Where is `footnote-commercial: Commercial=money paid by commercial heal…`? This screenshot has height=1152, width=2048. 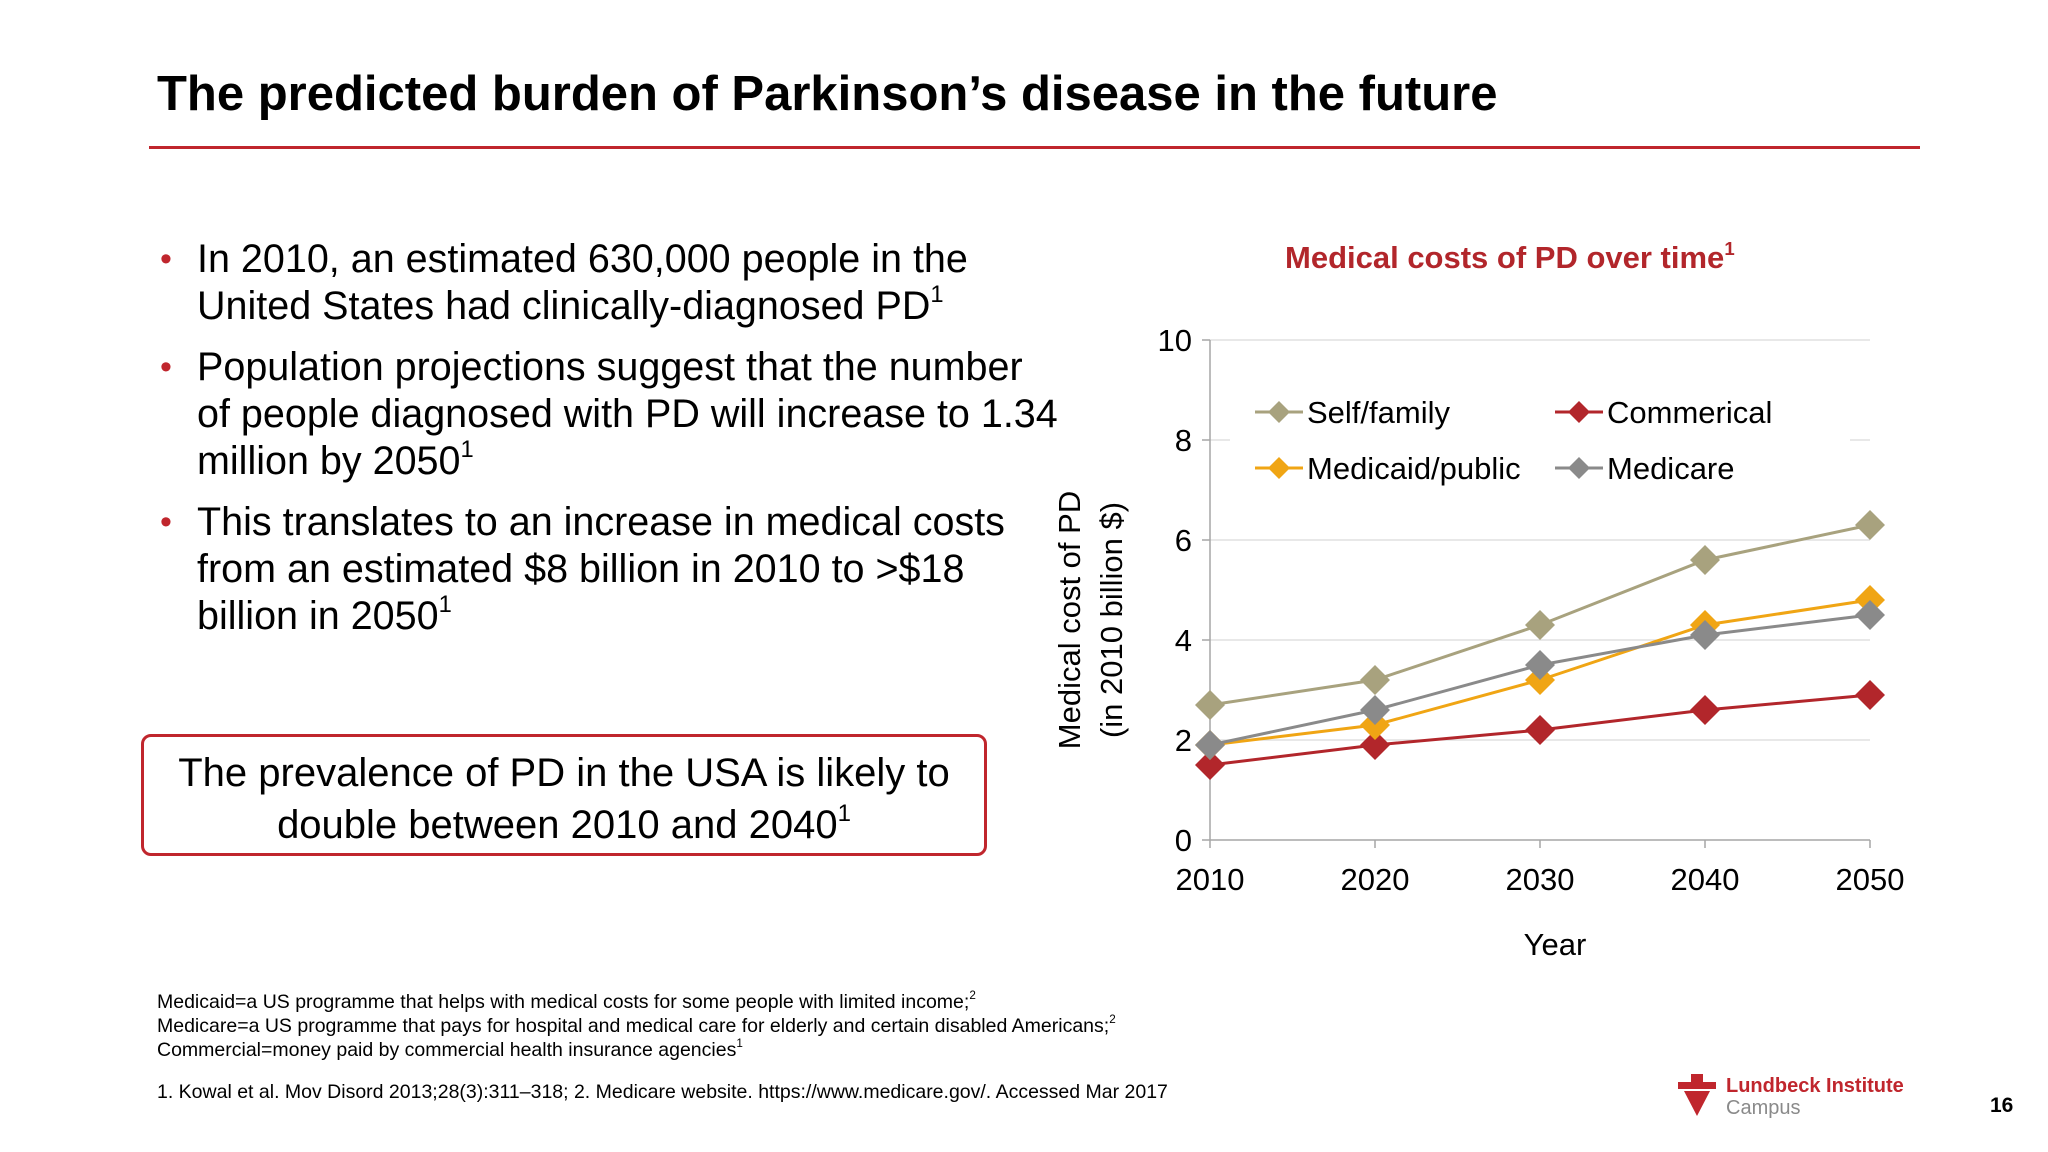
footnote-commercial: Commercial=money paid by commercial heal… is located at coordinates (636, 1050).